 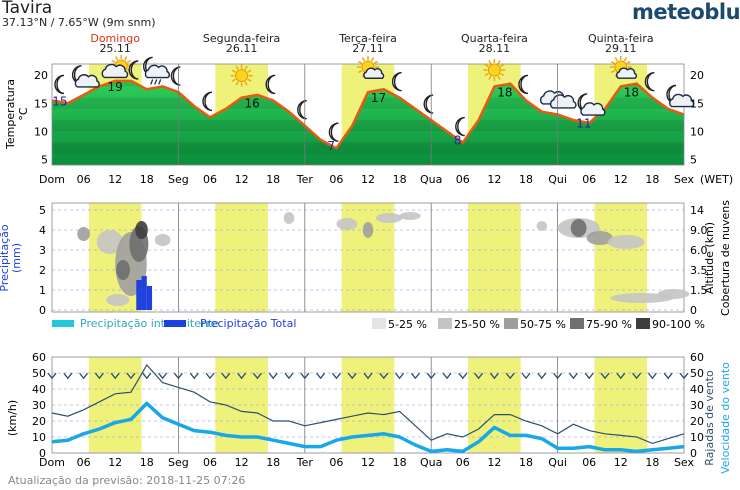 What do you see at coordinates (41, 131) in the screenshot?
I see `temp-tick-left: 10` at bounding box center [41, 131].